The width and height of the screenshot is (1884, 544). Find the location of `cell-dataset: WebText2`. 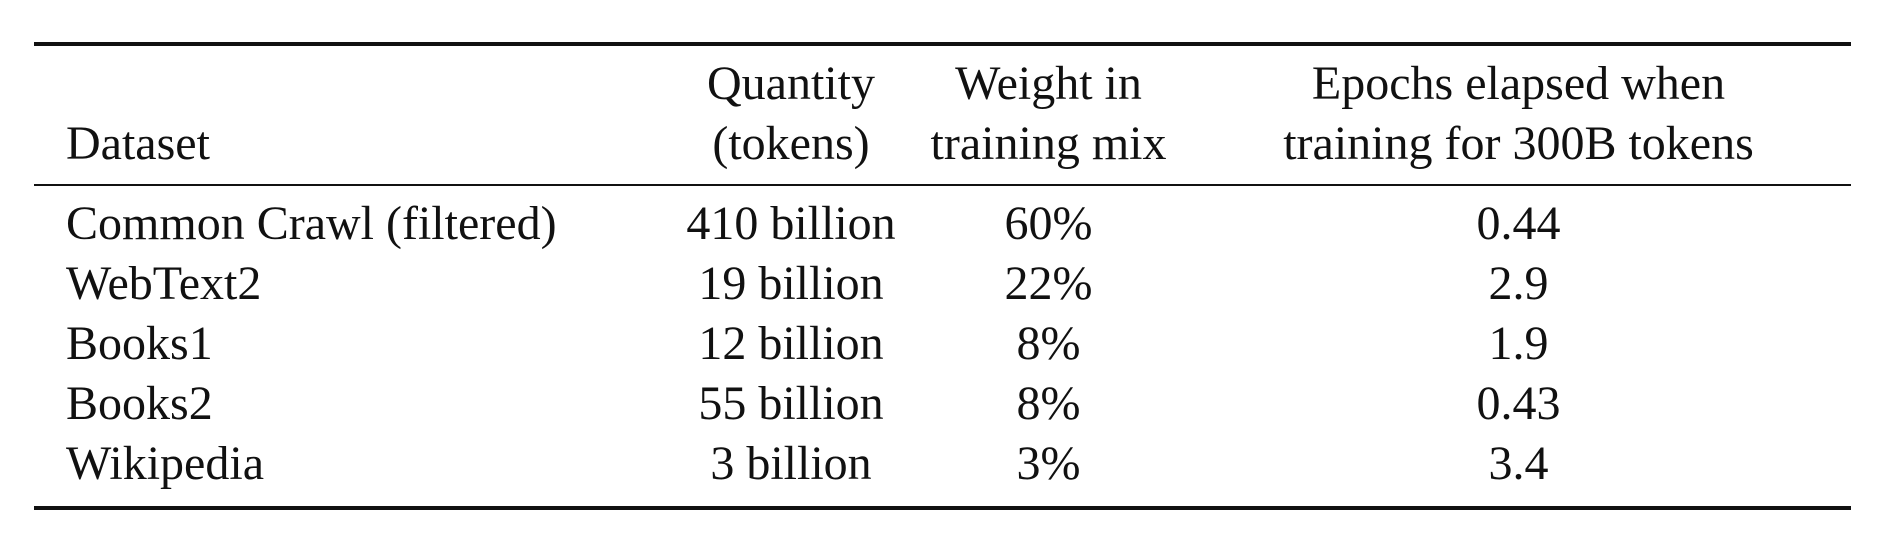

cell-dataset: WebText2 is located at coordinates (164, 283).